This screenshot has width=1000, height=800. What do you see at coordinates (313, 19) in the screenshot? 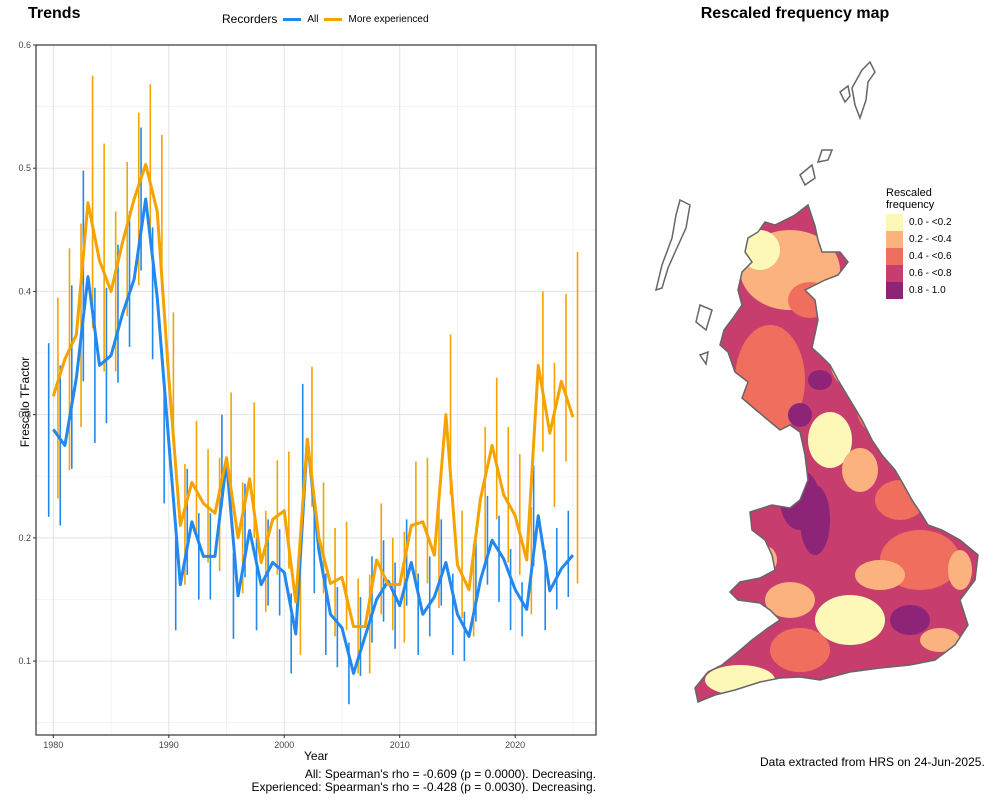
I see `legend-label-all: All` at bounding box center [313, 19].